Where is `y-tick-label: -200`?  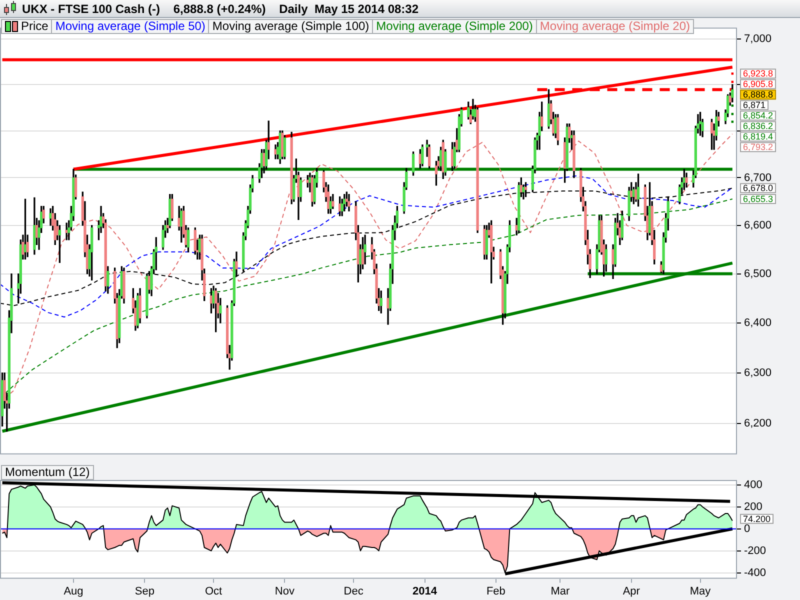 y-tick-label: -200 is located at coordinates (755, 550).